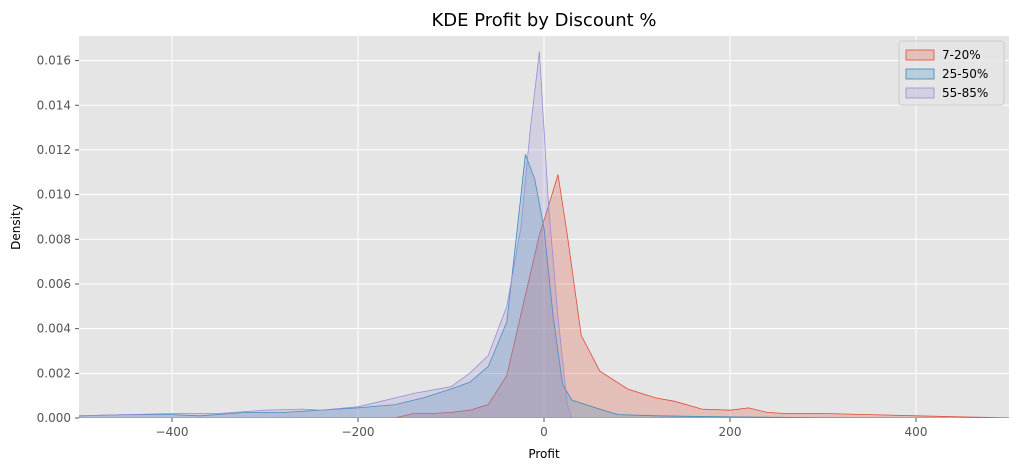 The width and height of the screenshot is (1019, 471). Describe the element at coordinates (54, 329) in the screenshot. I see `y-tick-label: 0.004` at that location.